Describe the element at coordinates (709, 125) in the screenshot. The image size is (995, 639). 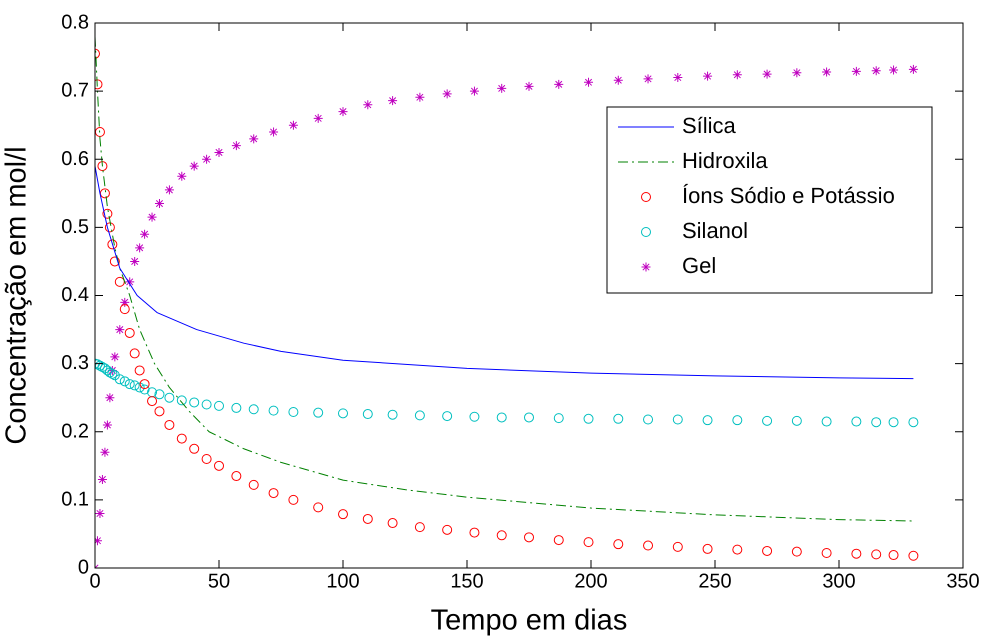
I see `legend-label: Sílica` at that location.